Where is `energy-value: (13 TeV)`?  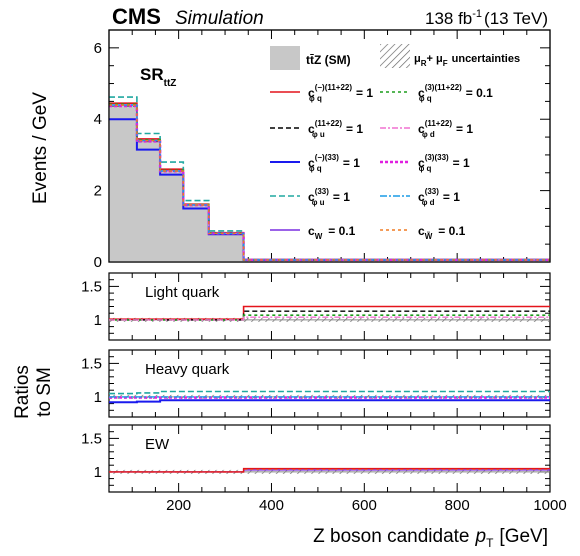
energy-value: (13 TeV) is located at coordinates (516, 18).